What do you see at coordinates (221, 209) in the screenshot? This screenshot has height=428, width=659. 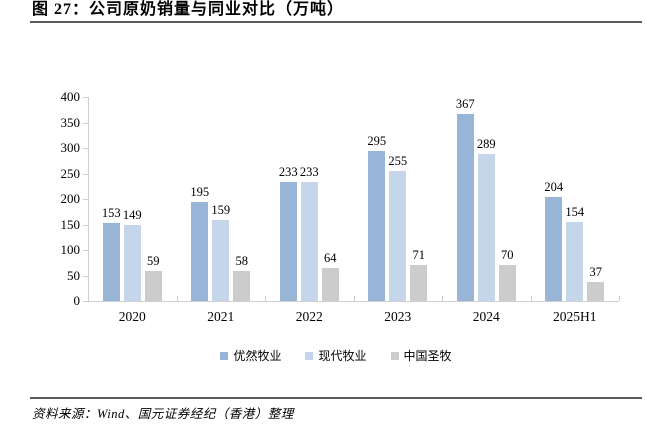 I see `value-label-现代牧业-2021: 159` at bounding box center [221, 209].